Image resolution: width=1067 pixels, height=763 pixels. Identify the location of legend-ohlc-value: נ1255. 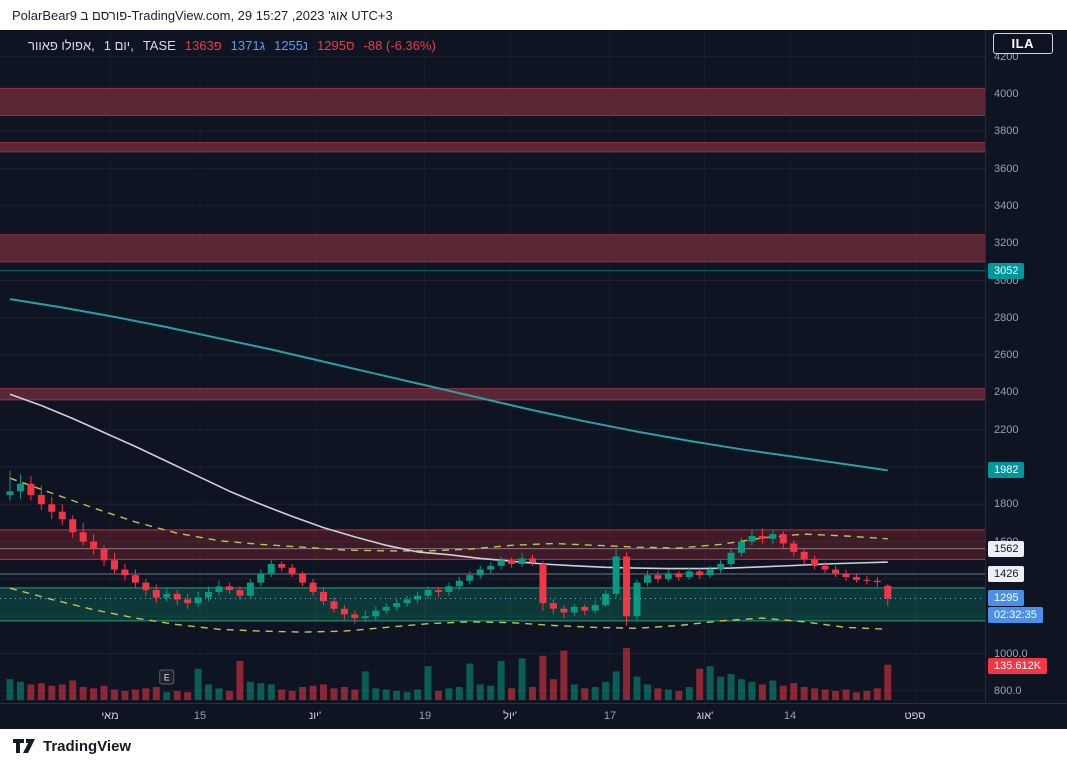
(291, 45).